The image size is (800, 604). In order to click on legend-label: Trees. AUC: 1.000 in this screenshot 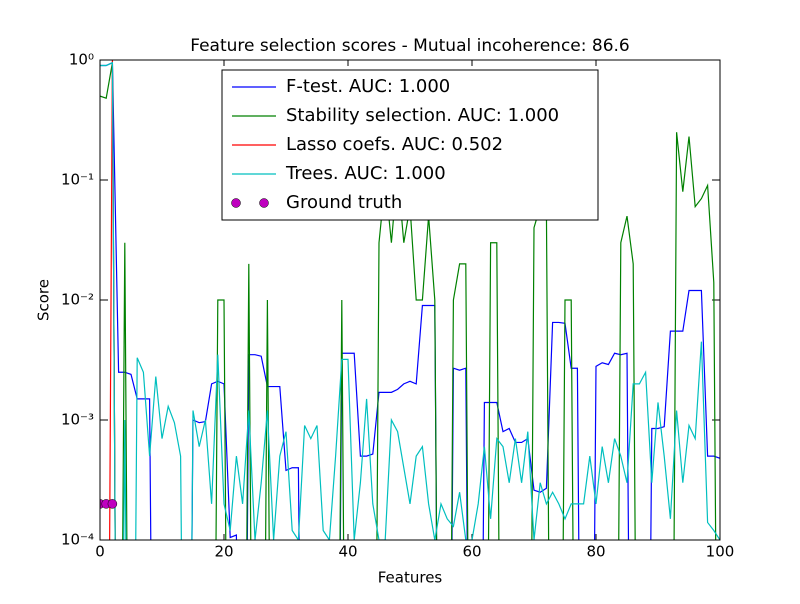, I will do `click(365, 173)`.